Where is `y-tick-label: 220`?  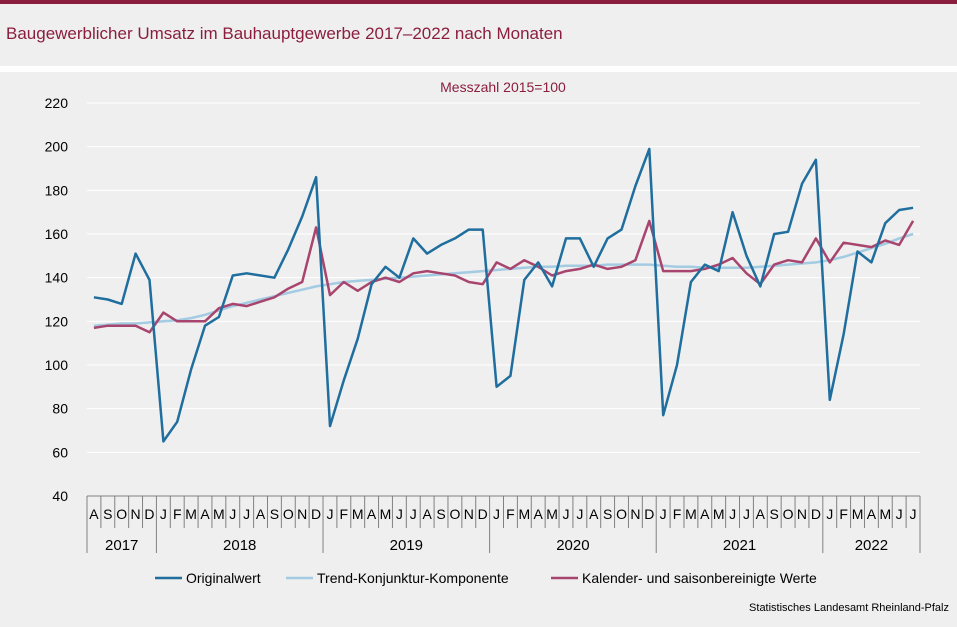
y-tick-label: 220 is located at coordinates (57, 103).